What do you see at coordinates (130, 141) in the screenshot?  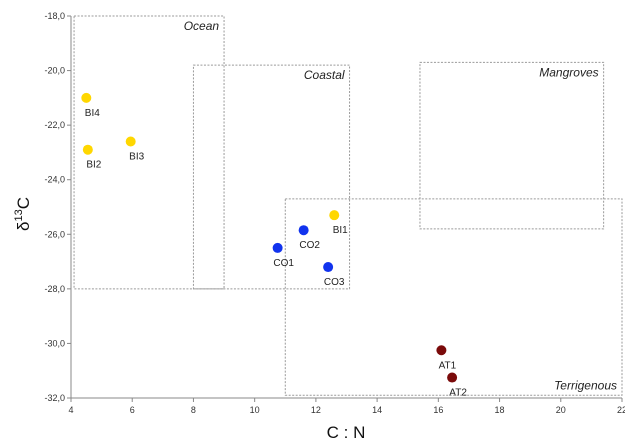 I see `data-point-bi3` at bounding box center [130, 141].